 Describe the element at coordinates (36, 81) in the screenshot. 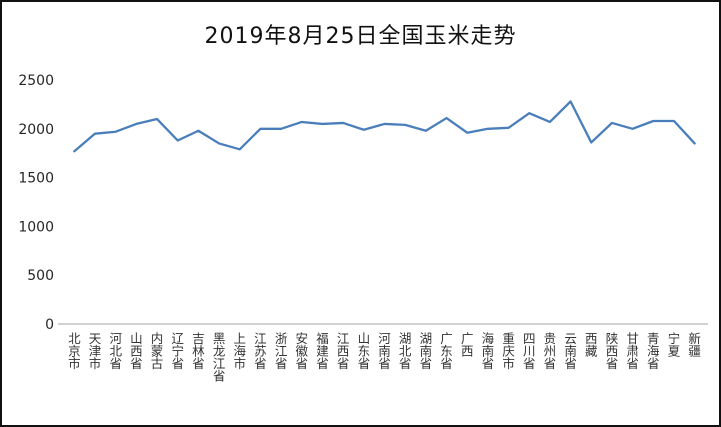

I see `y-axis-tick-label: 2500` at that location.